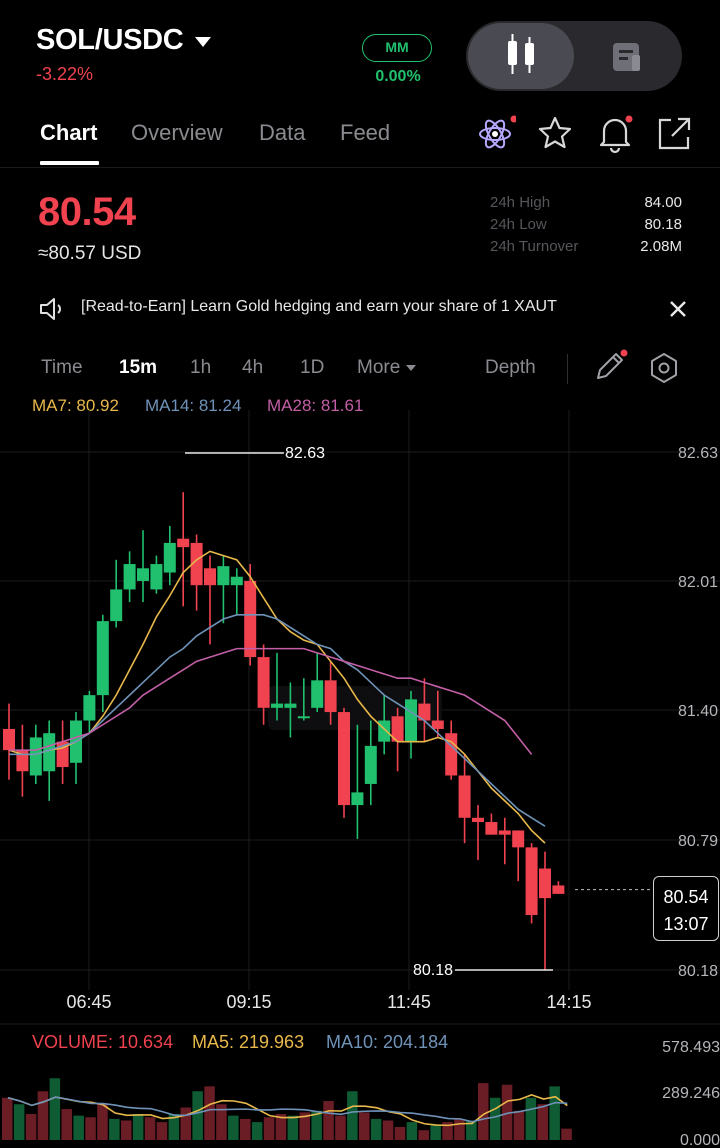 The width and height of the screenshot is (720, 1148). What do you see at coordinates (65, 74) in the screenshot?
I see `price-change: -3.22%` at bounding box center [65, 74].